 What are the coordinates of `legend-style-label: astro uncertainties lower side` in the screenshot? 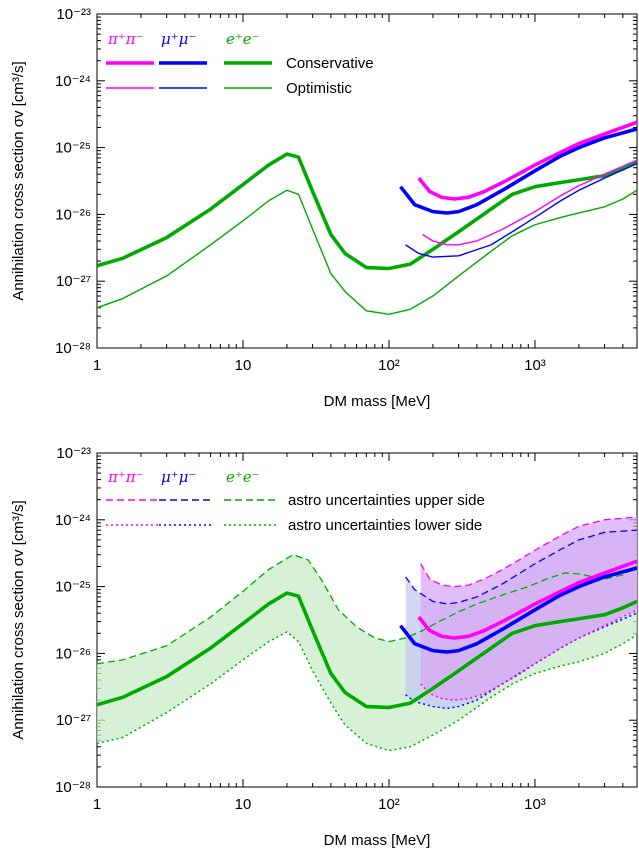 It's located at (385, 525).